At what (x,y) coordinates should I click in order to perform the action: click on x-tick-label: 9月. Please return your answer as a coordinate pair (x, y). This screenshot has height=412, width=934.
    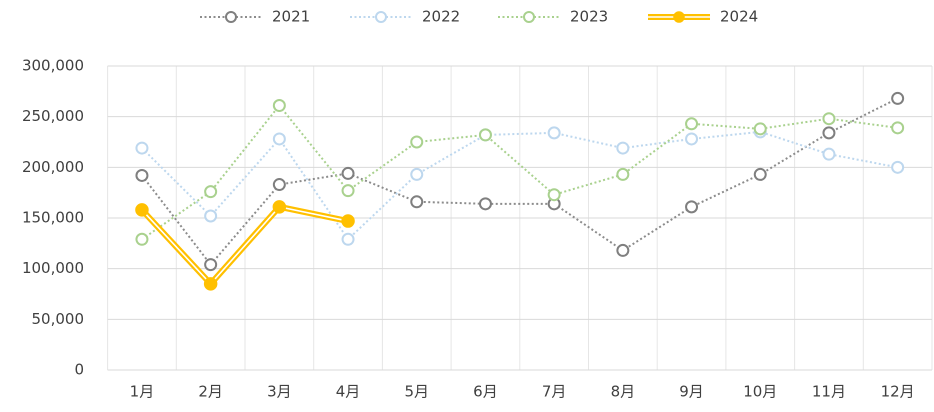
    Looking at the image, I should click on (691, 392).